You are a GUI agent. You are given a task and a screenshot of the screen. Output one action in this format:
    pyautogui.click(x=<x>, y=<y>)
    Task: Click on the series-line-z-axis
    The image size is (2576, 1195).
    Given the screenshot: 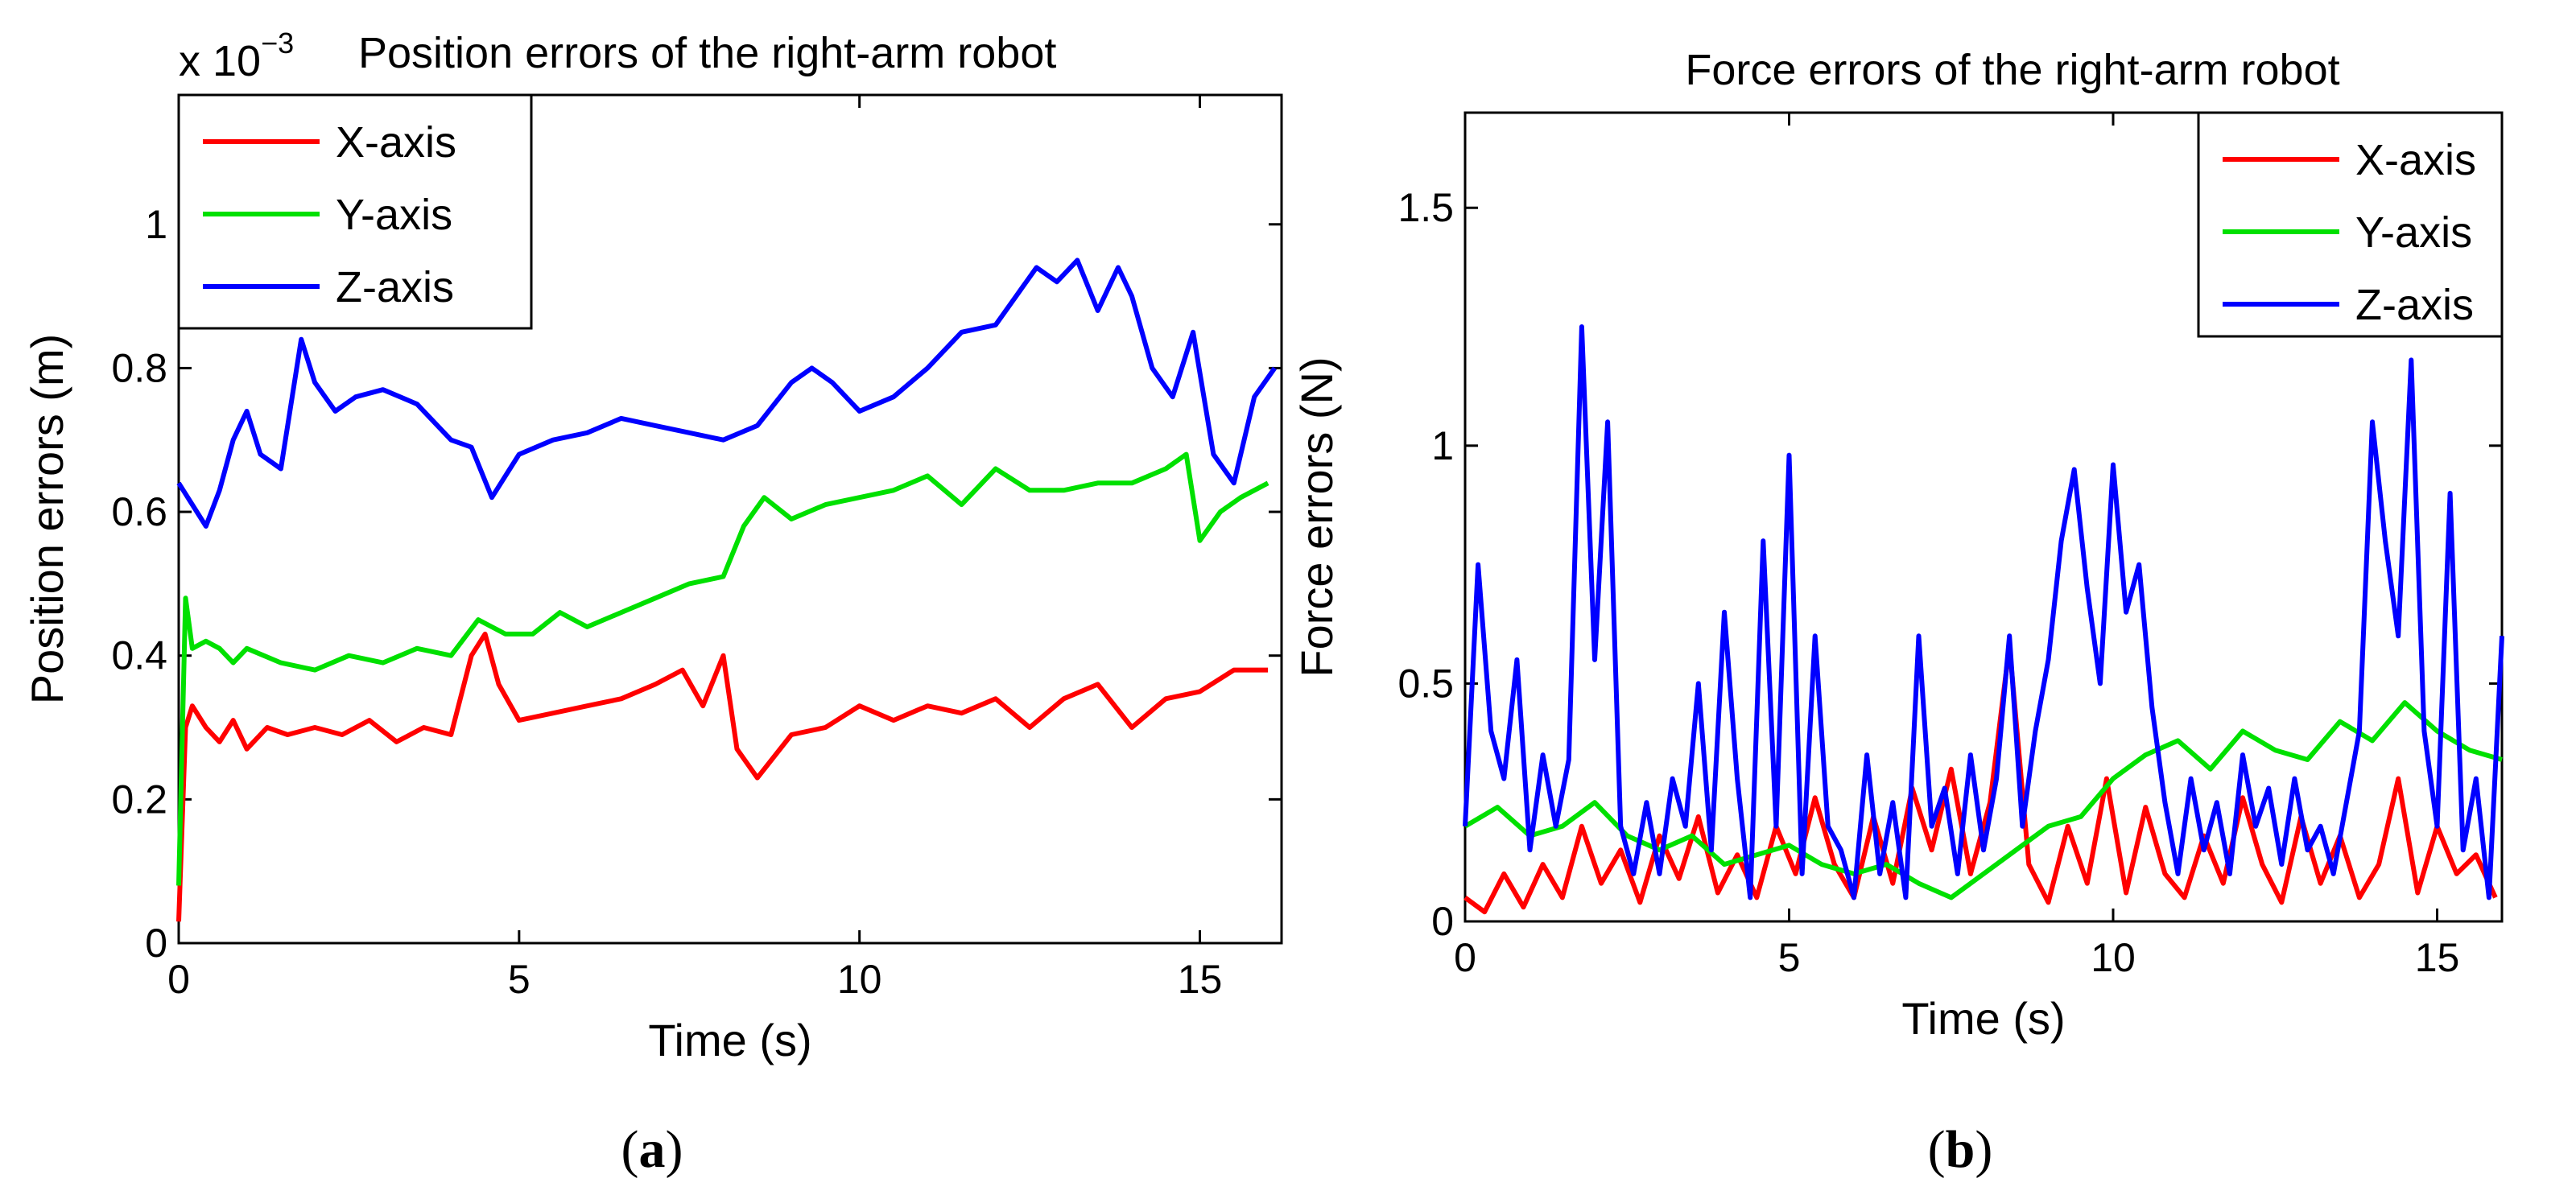 What is the action you would take?
    pyautogui.click(x=726, y=394)
    